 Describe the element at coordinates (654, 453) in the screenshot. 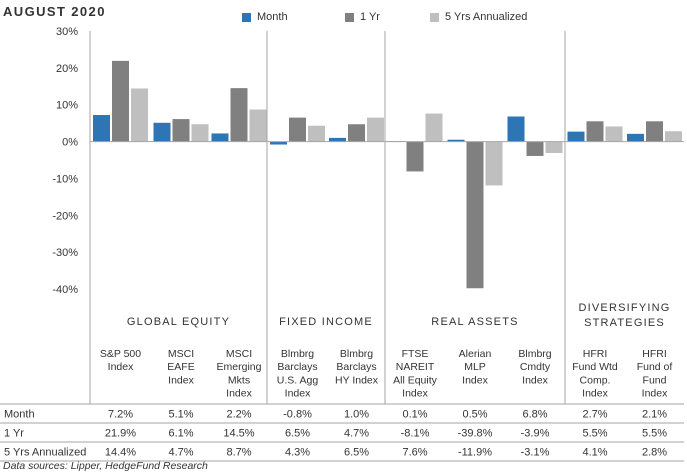

I see `table-cell-value: 2.8%` at that location.